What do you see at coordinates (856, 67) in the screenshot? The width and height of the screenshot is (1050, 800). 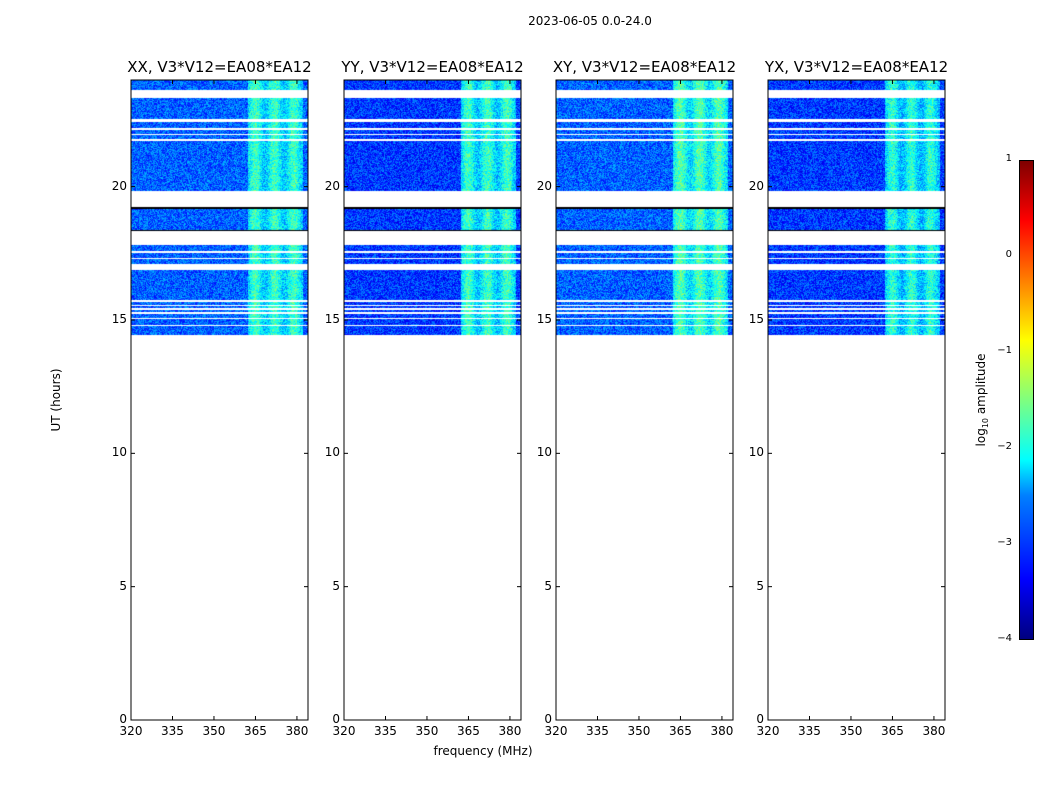 I see `panel-title: YX, V3*V12=EA08*EA12` at bounding box center [856, 67].